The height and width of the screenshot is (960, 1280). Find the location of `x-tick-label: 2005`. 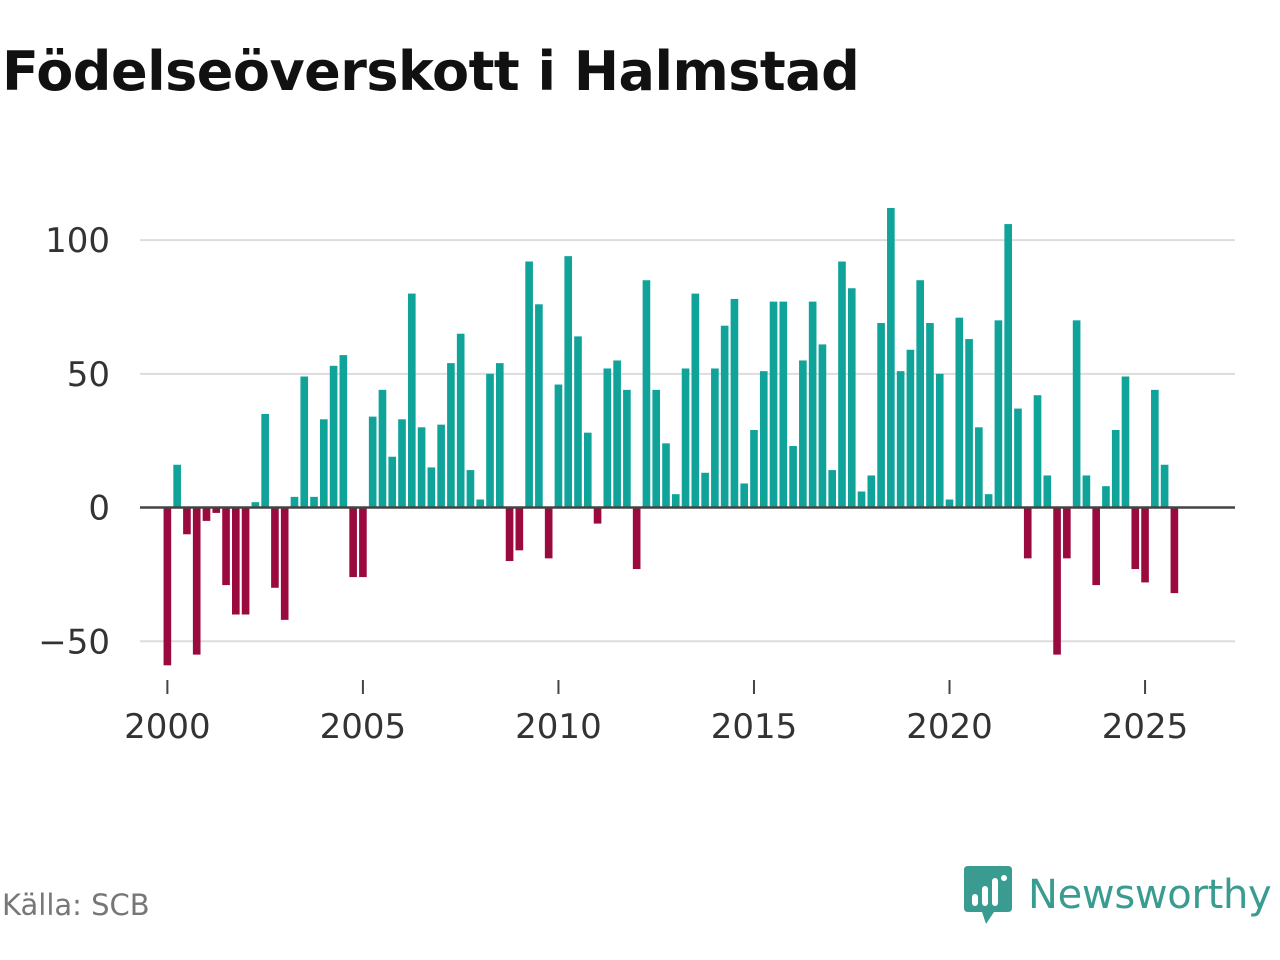

x-tick-label: 2005 is located at coordinates (363, 727).